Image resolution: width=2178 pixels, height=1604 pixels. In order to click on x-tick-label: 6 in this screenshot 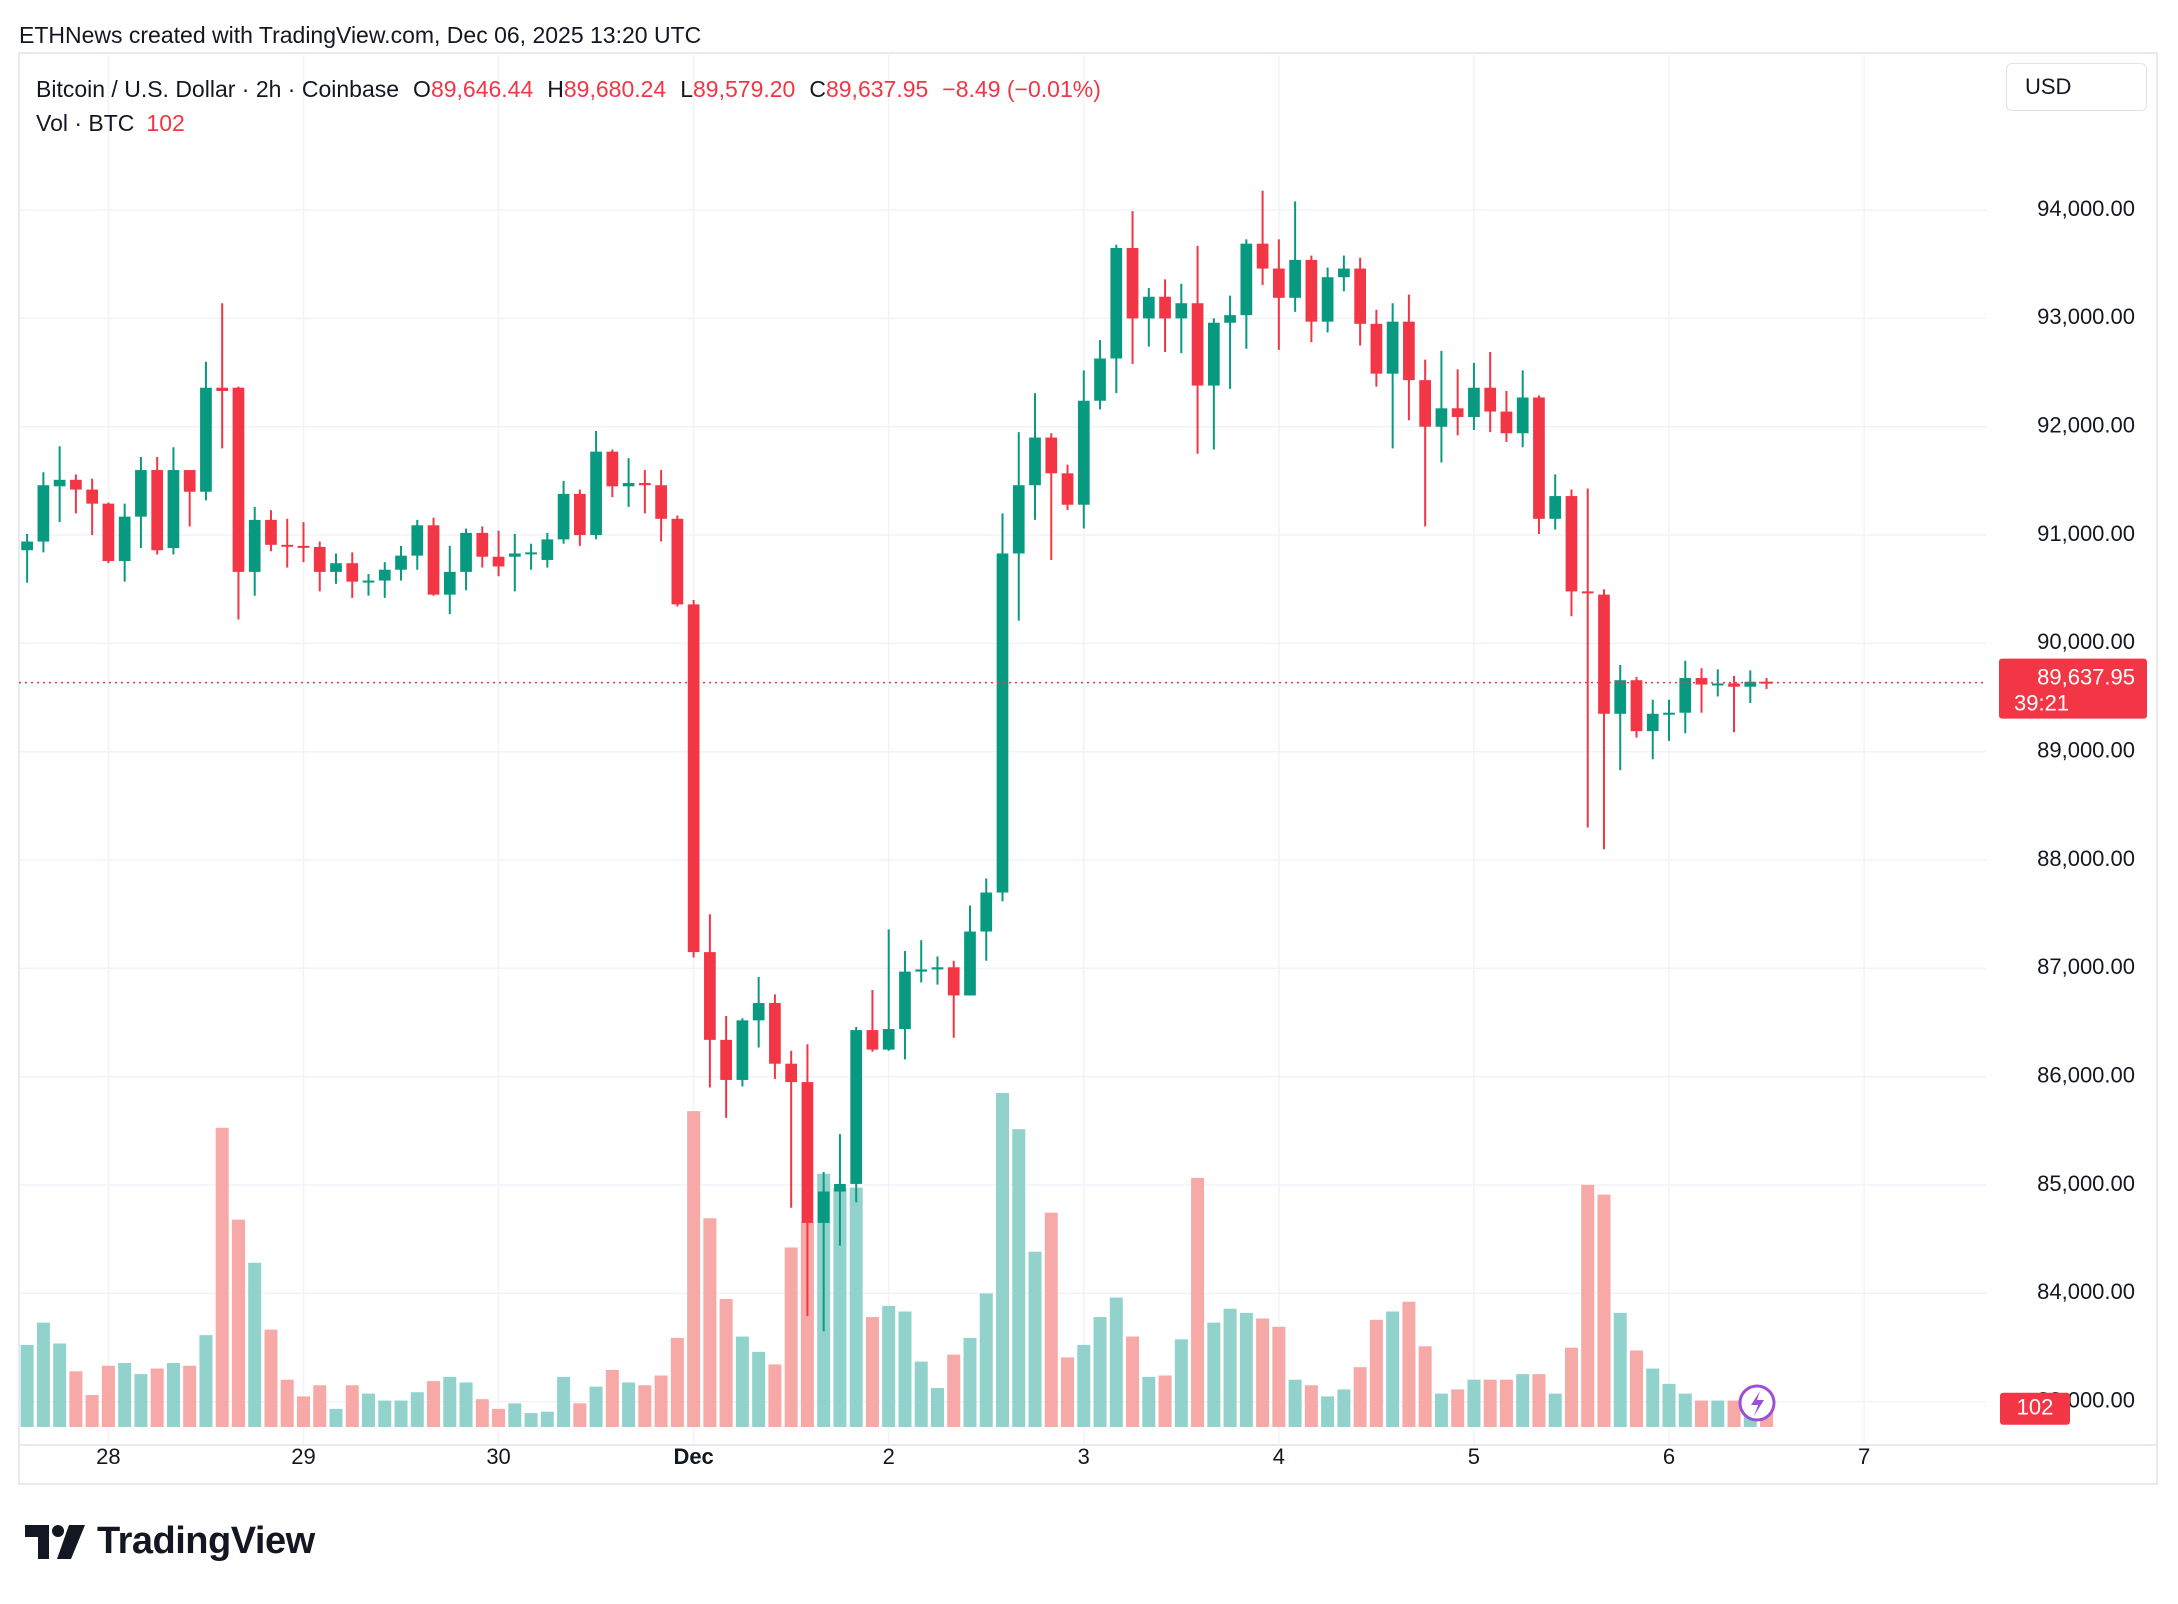, I will do `click(1669, 1456)`.